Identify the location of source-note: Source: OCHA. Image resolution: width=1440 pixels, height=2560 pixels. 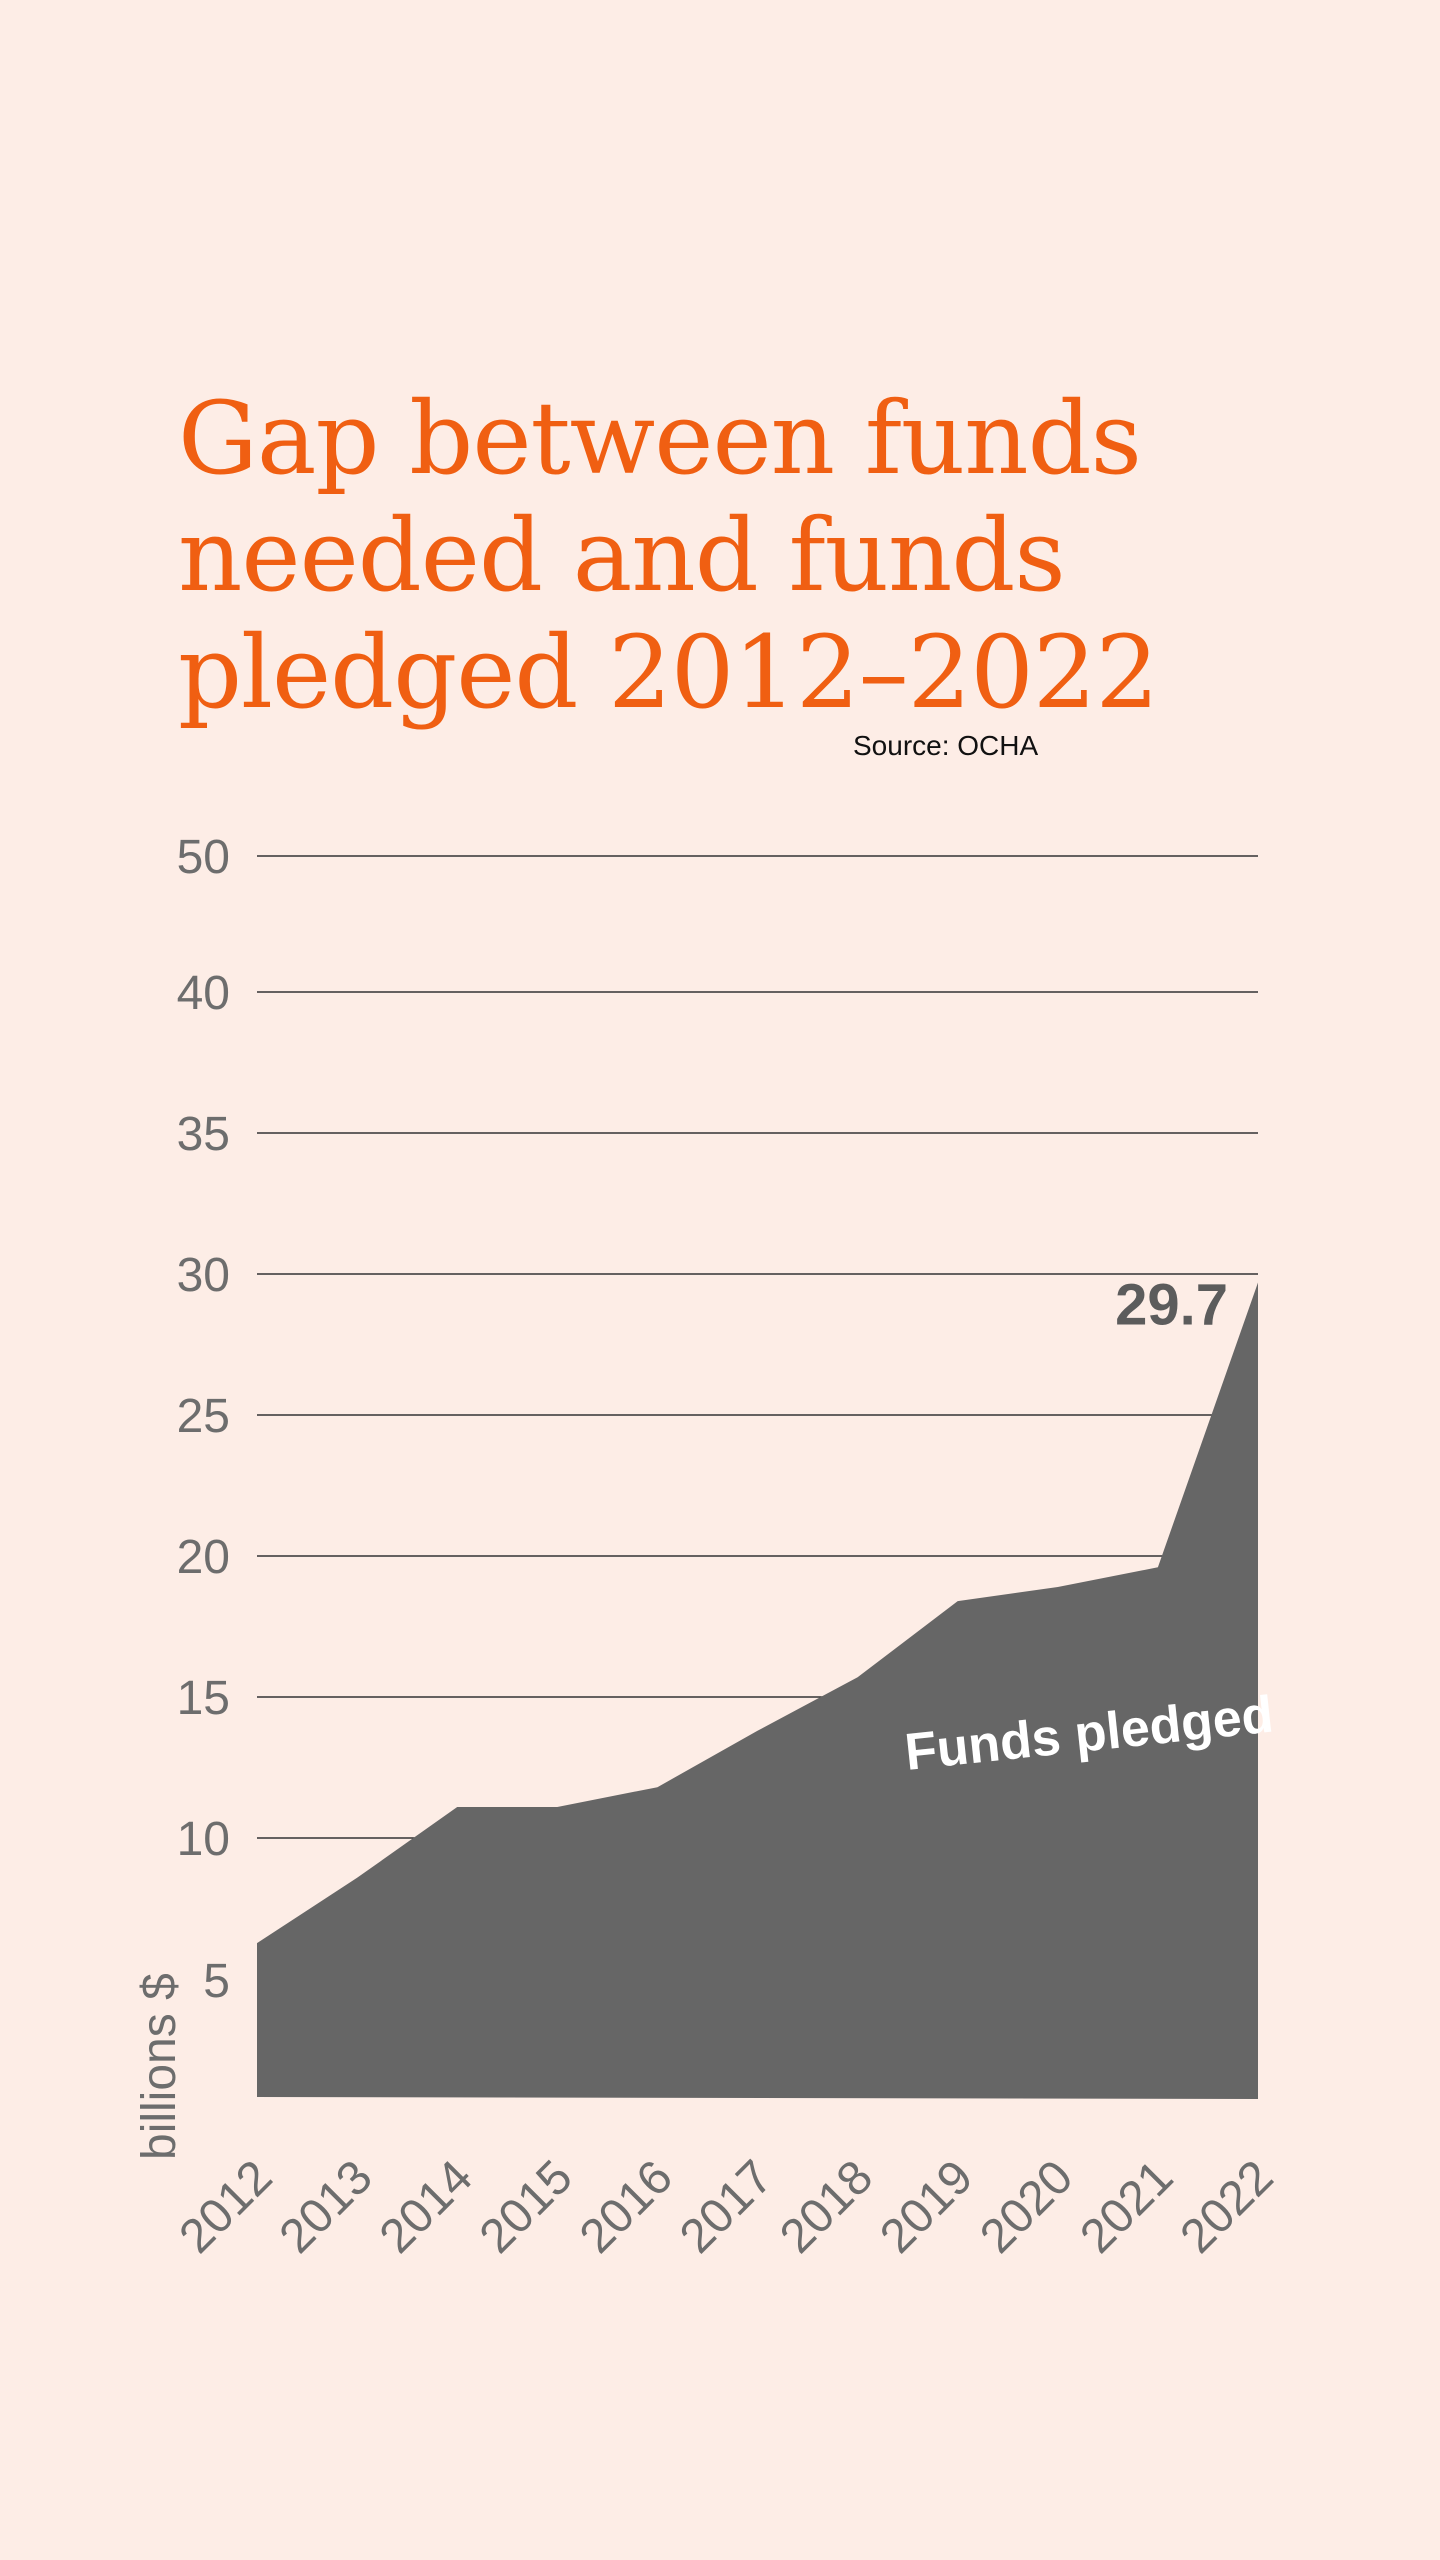
(946, 745).